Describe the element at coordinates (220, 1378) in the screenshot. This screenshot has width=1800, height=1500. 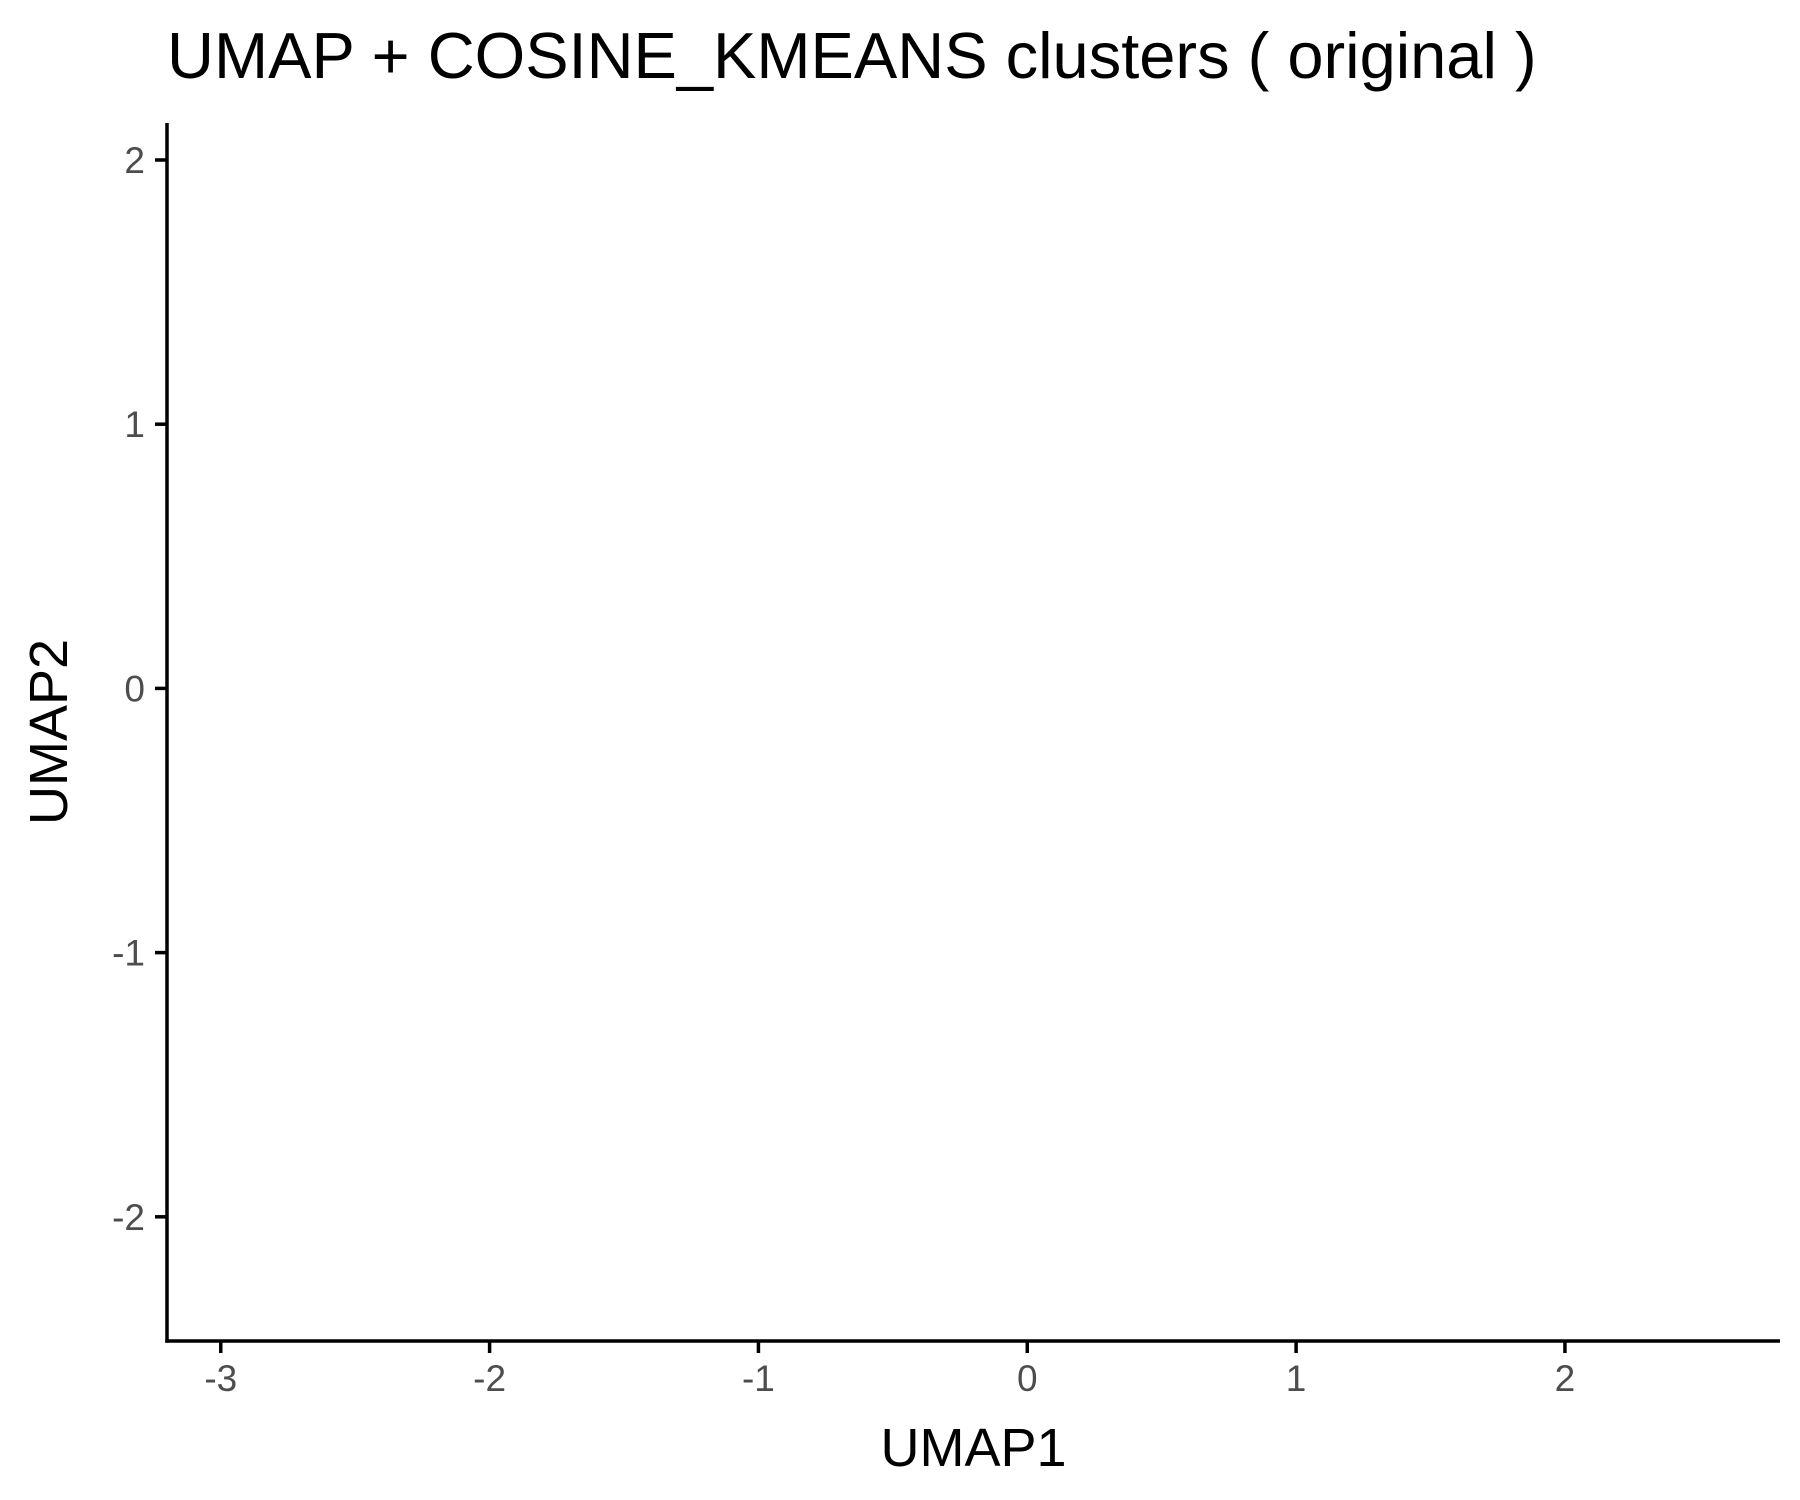
I see `x-tick-label: -3` at that location.